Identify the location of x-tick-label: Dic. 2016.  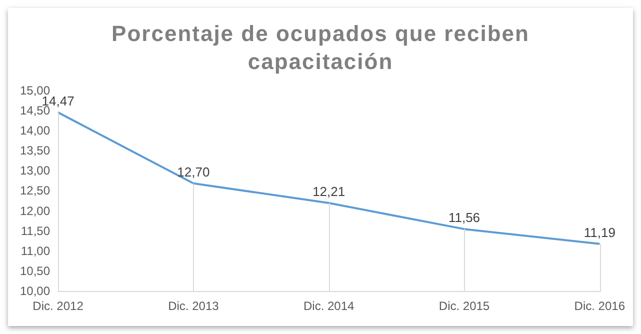
(600, 306).